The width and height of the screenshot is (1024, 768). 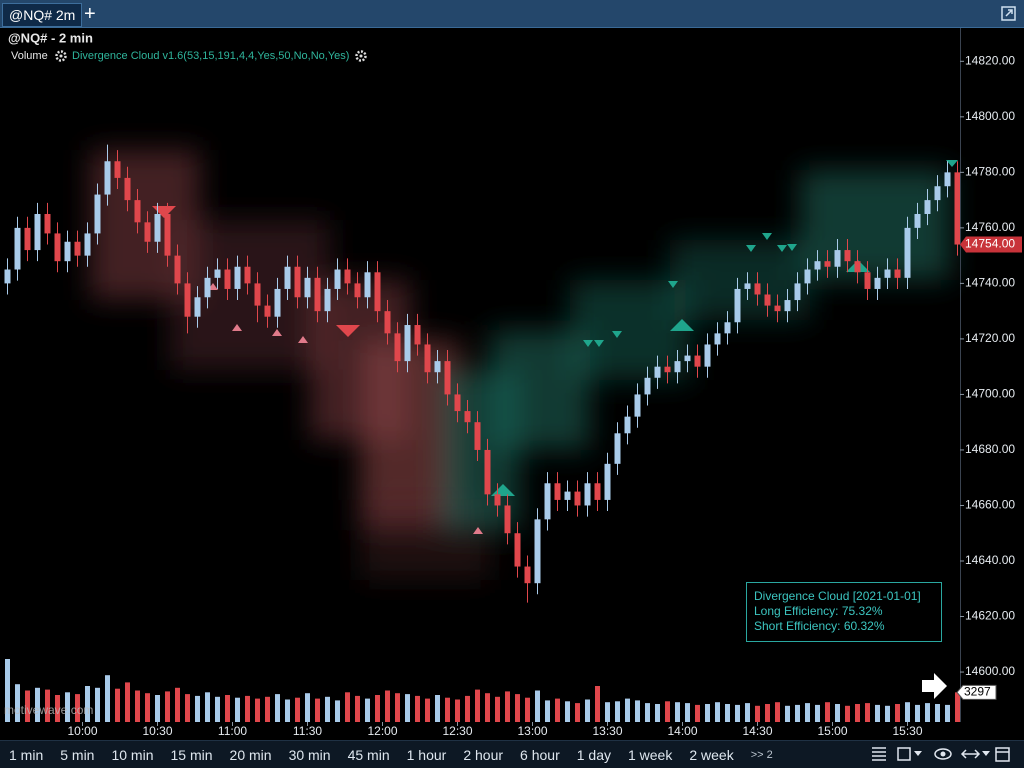 What do you see at coordinates (650, 754) in the screenshot?
I see `timeframe-button: 1 week` at bounding box center [650, 754].